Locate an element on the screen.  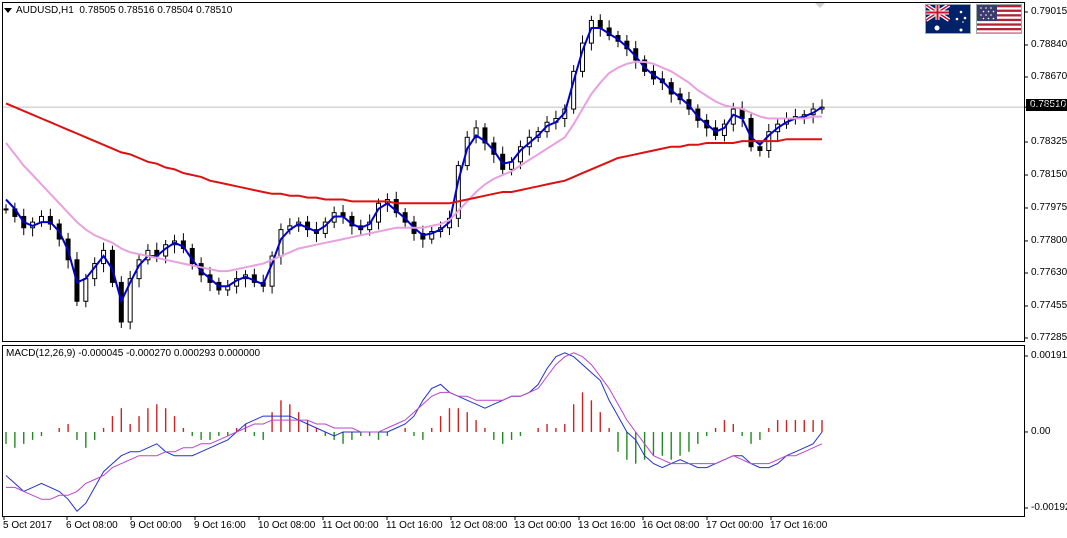
time-tick-label: 17 Oct 16:00 is located at coordinates (799, 525).